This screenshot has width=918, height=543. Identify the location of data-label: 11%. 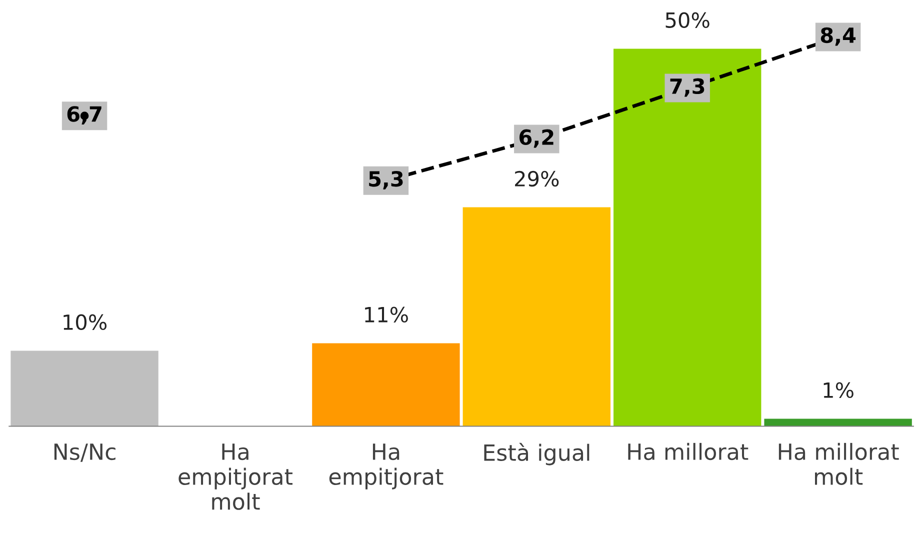
(386, 314).